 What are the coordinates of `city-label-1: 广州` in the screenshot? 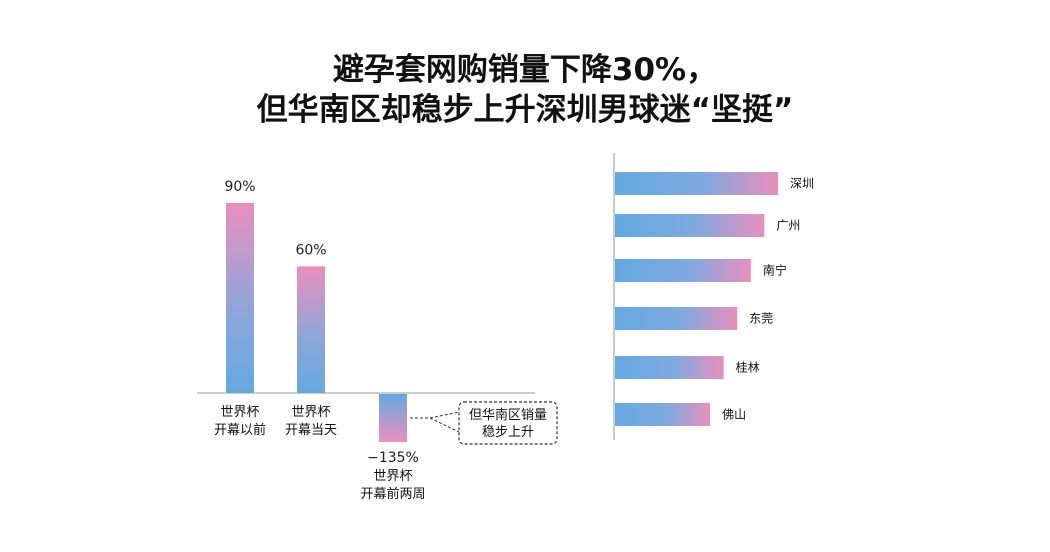 It's located at (788, 226).